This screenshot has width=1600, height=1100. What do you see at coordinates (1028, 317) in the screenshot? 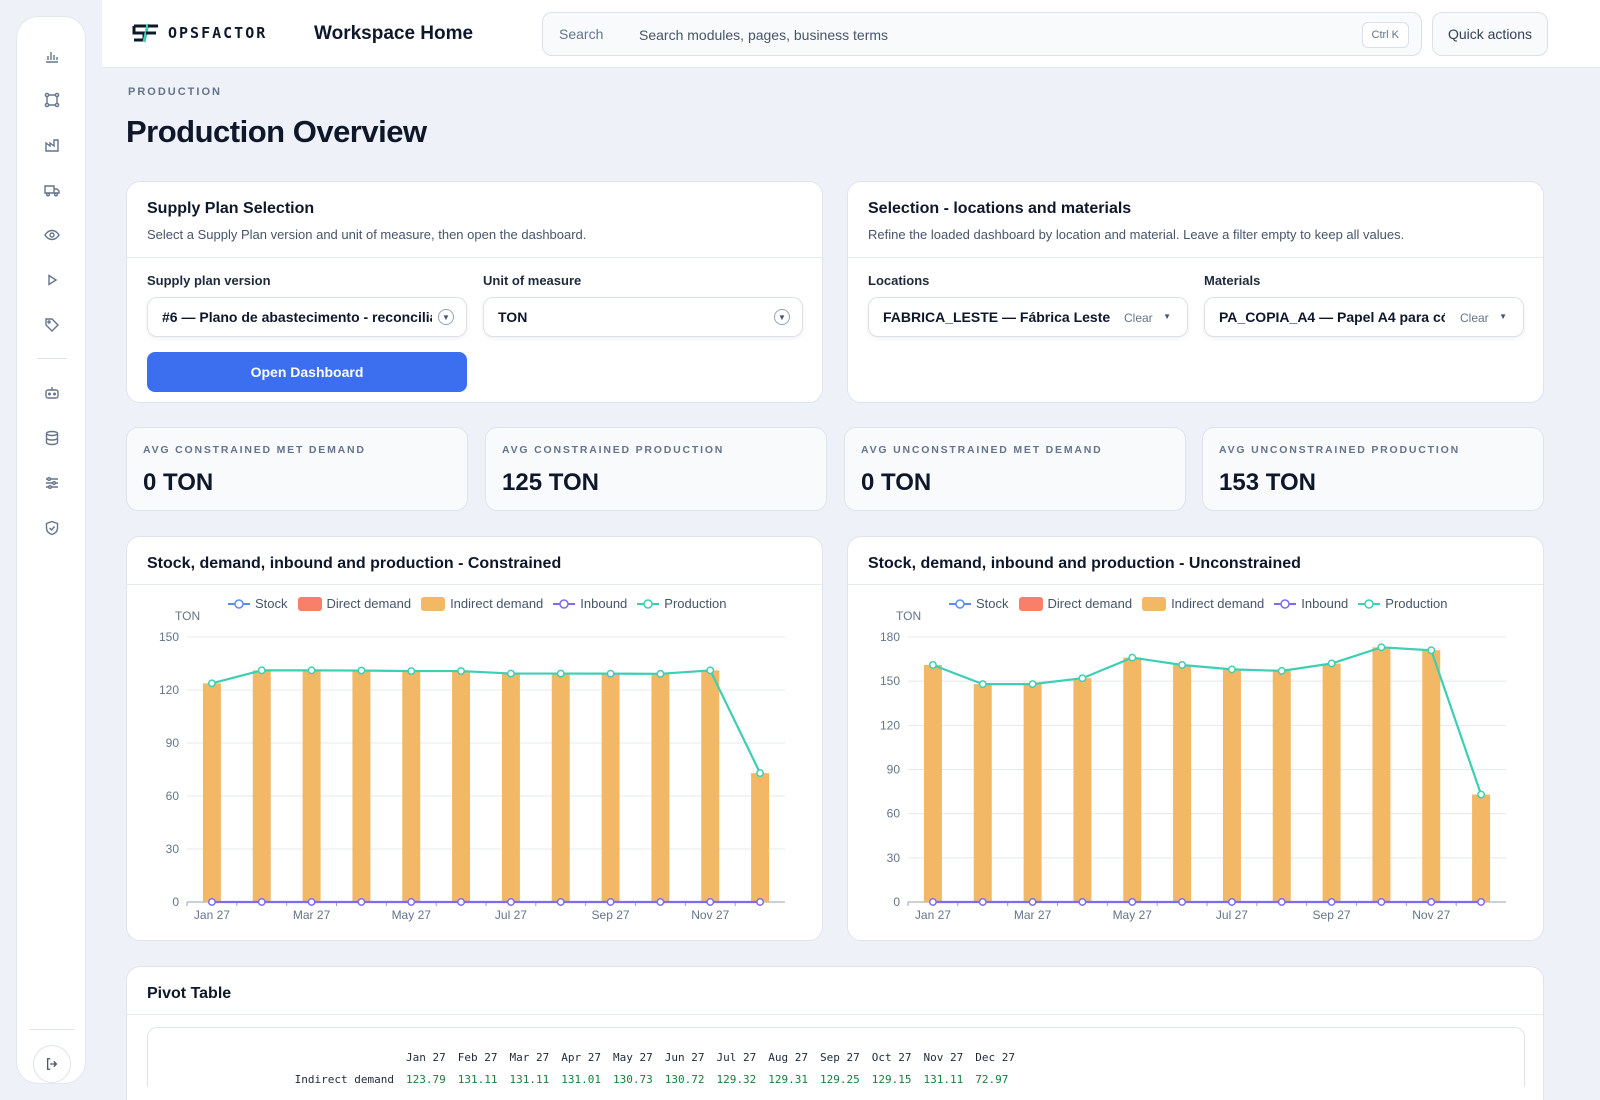
I see `locations-select: FABRICA_LESTE — Fábrica Leste Clear ▼` at bounding box center [1028, 317].